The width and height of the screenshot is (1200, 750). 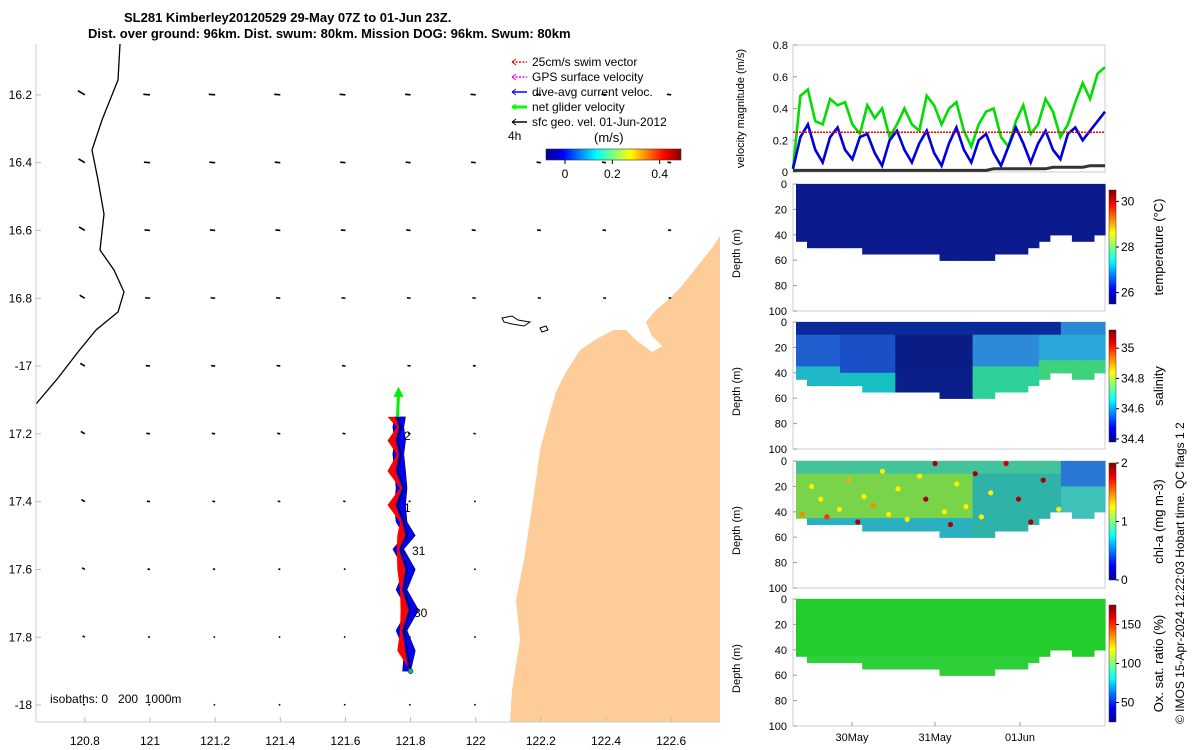 I want to click on depth-tick-label: 40, so click(x=781, y=651).